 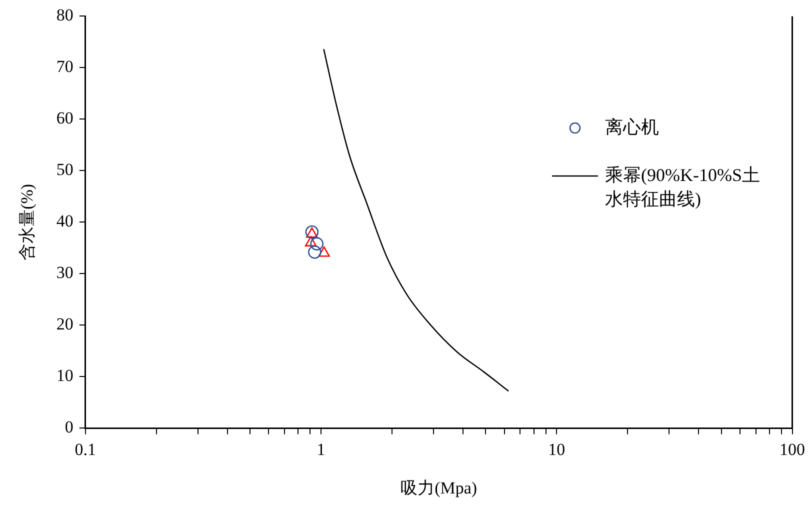 I want to click on legend-label: 乘幂(90%K-10%S土水特征曲线), so click(x=683, y=187).